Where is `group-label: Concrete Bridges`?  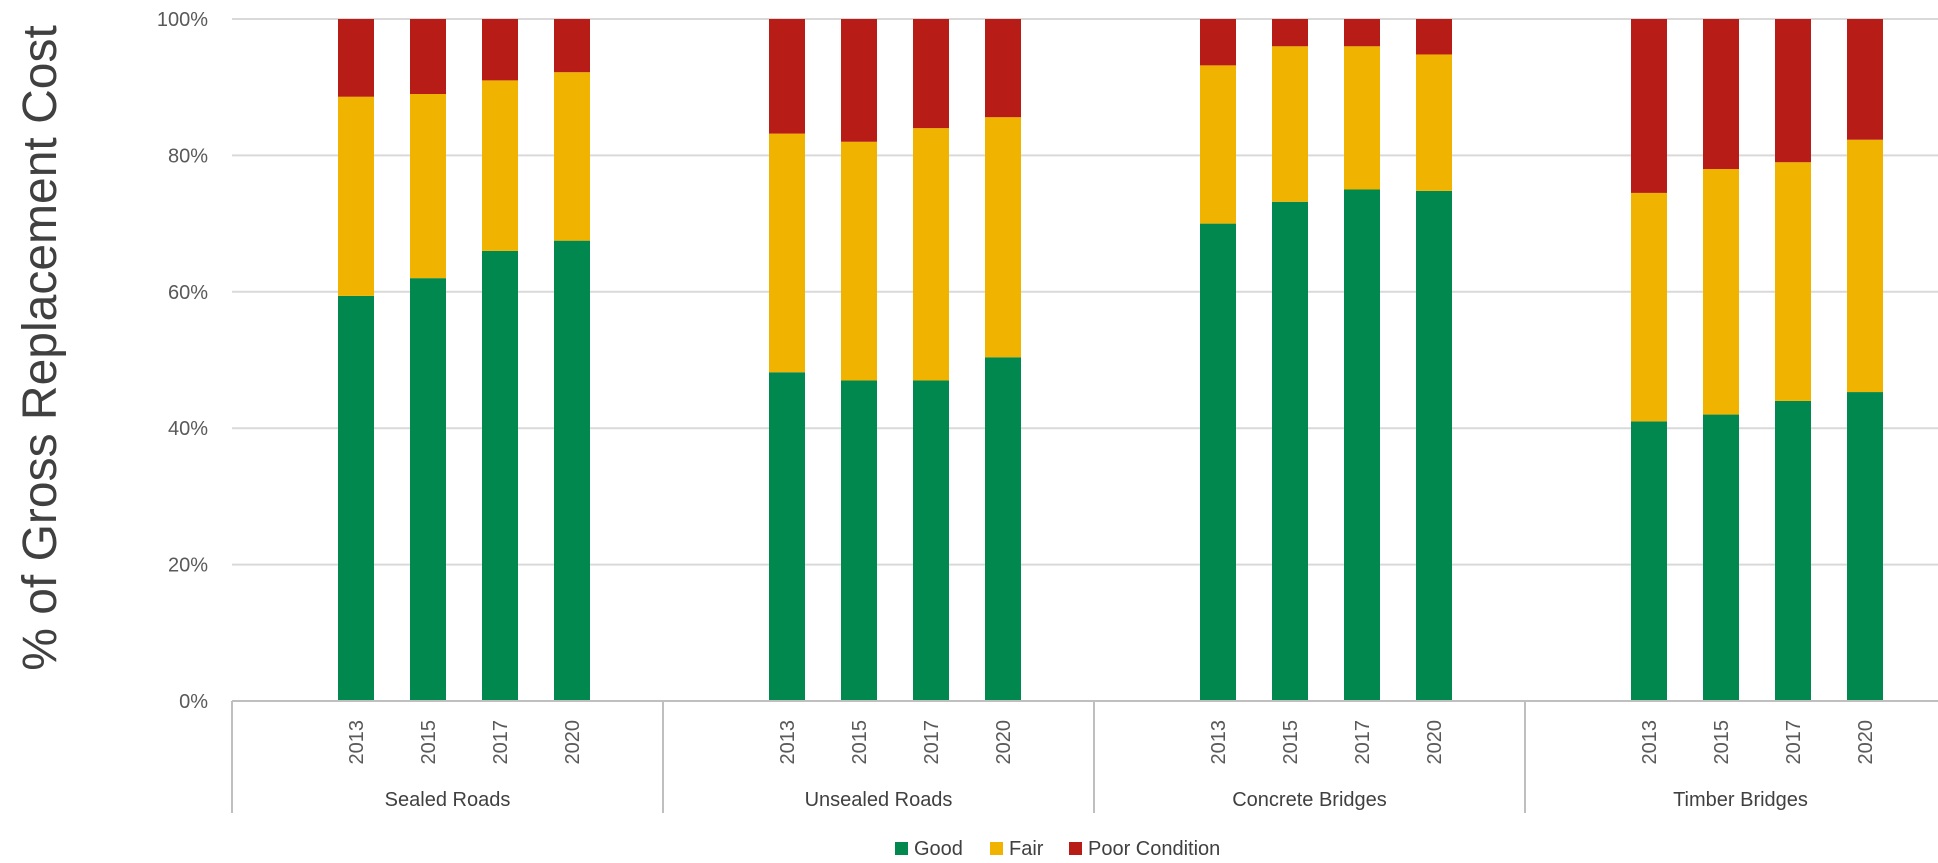 group-label: Concrete Bridges is located at coordinates (1309, 800).